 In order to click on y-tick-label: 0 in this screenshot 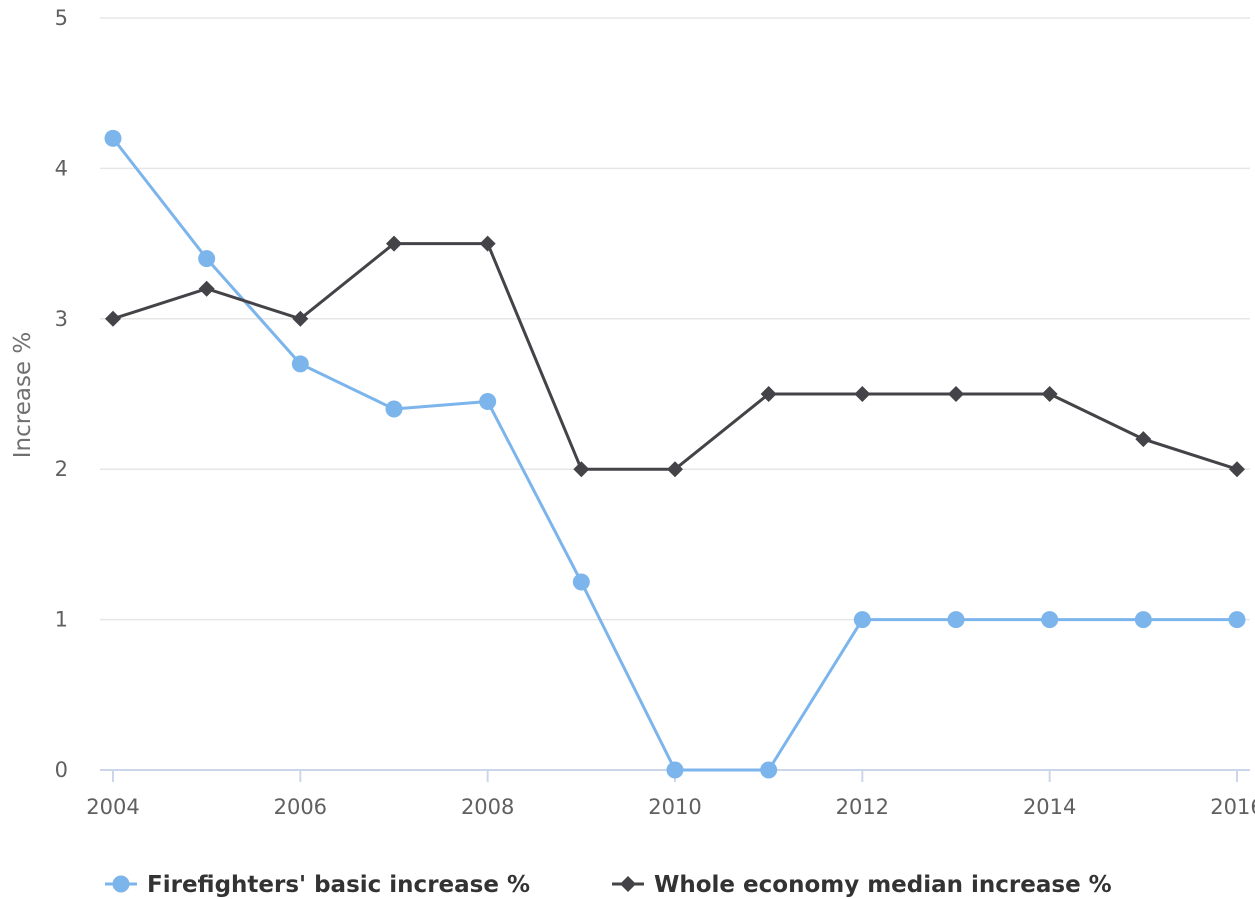, I will do `click(61, 770)`.